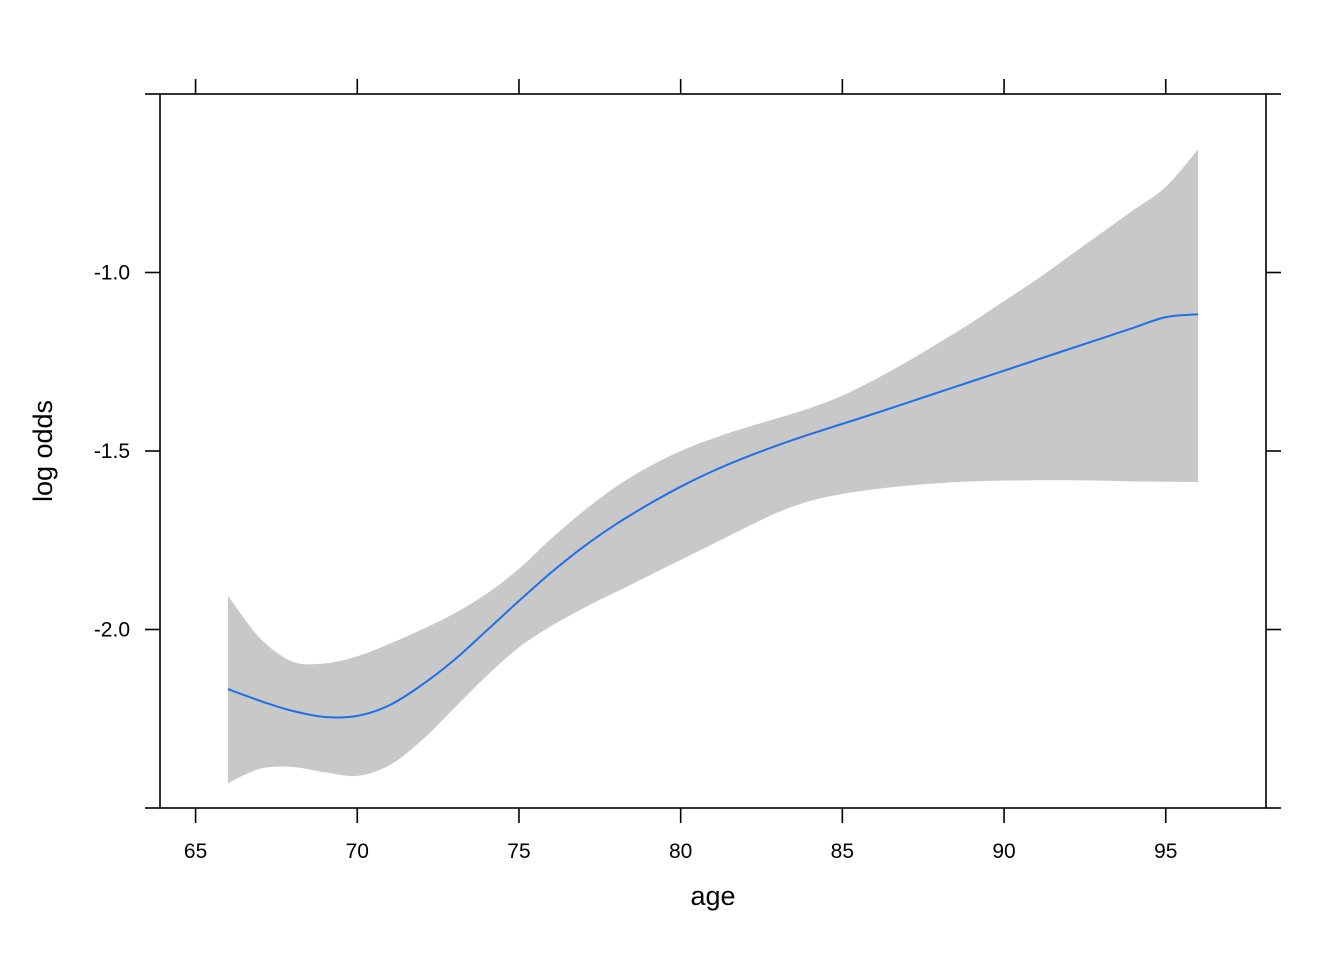  I want to click on x-tick-label: 65, so click(195, 851).